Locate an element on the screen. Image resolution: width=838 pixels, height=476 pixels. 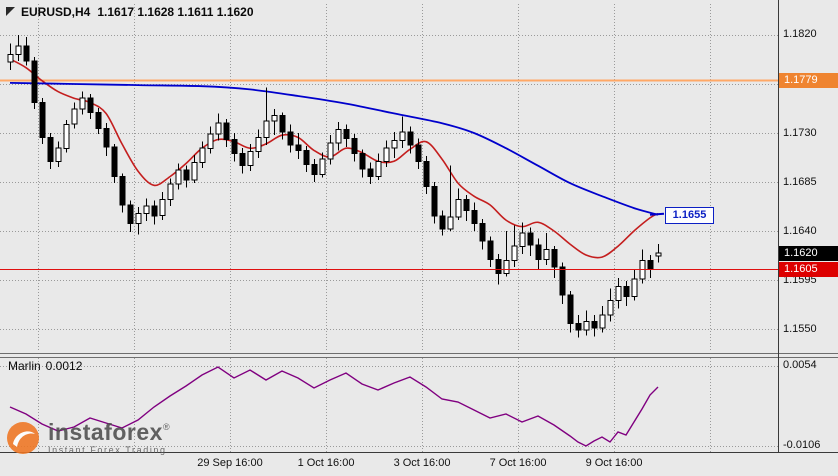
bid-badge: 1.1620 is located at coordinates (808, 253).